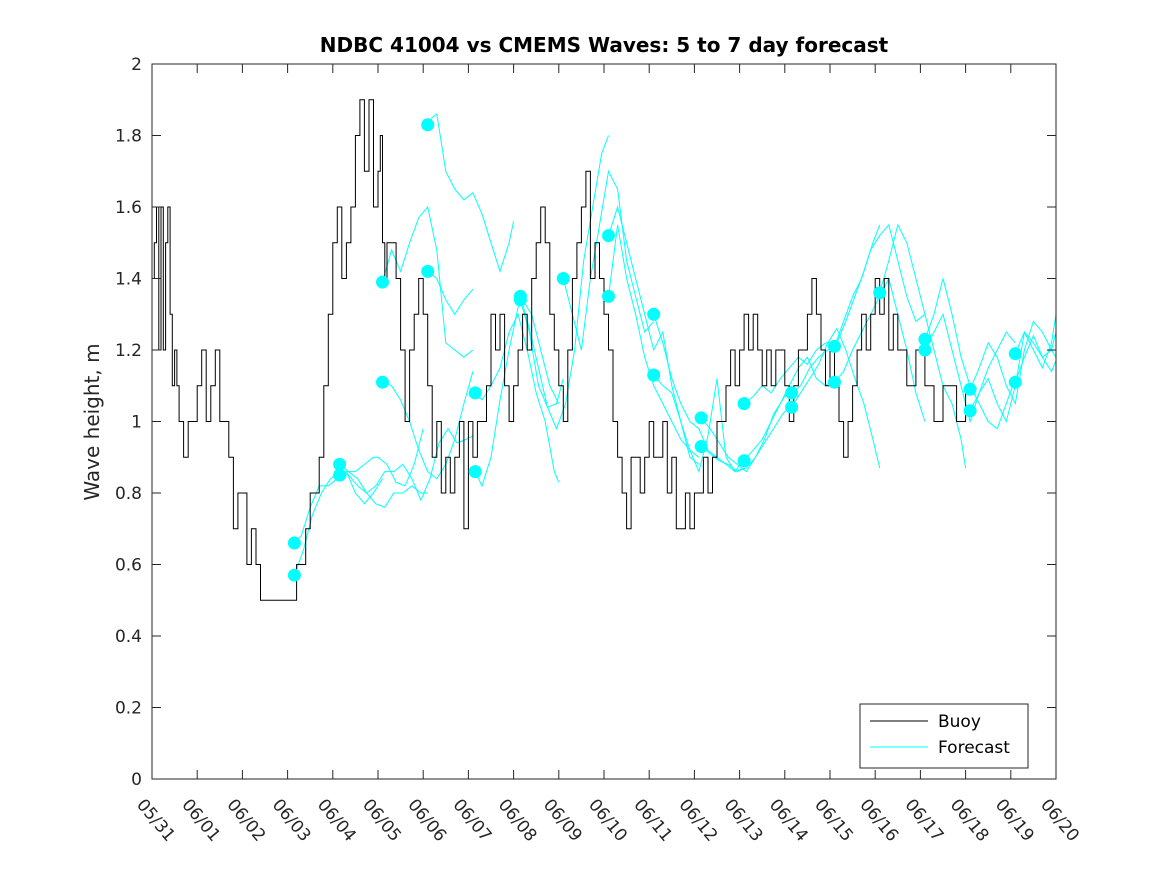  I want to click on y-tick-label: 0.2, so click(128, 709).